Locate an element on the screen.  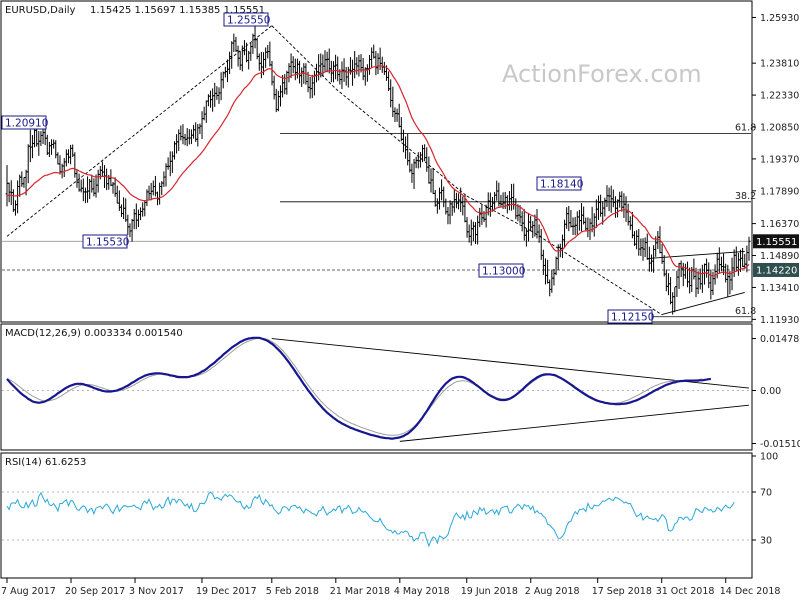
price-tick-label: 1.11930 is located at coordinates (779, 320).